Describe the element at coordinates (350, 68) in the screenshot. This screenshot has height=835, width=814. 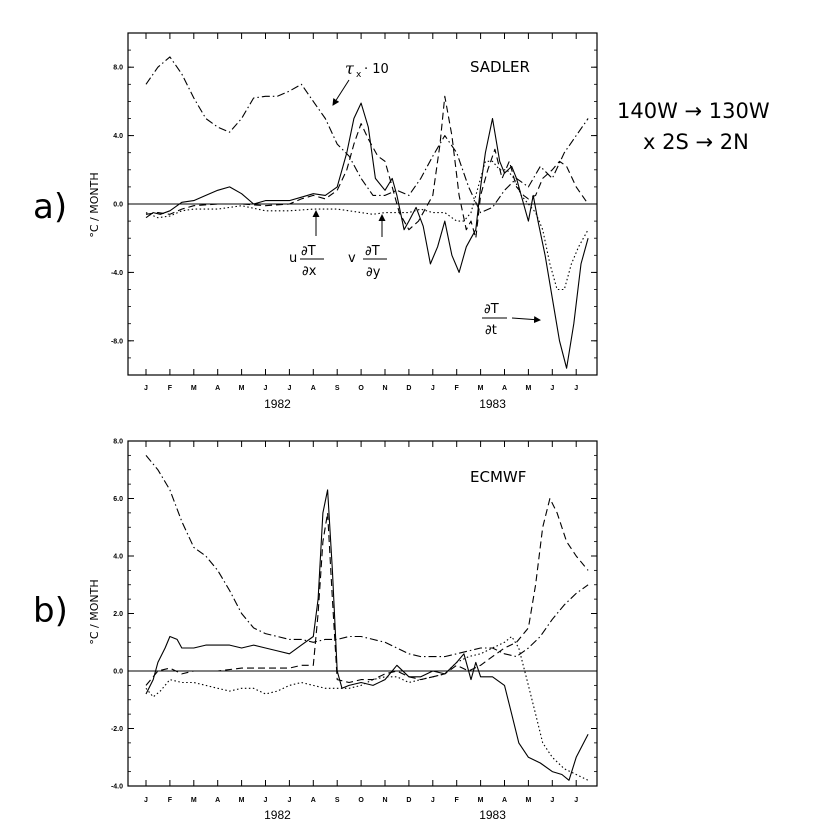
I see `tau-symbol: τ` at that location.